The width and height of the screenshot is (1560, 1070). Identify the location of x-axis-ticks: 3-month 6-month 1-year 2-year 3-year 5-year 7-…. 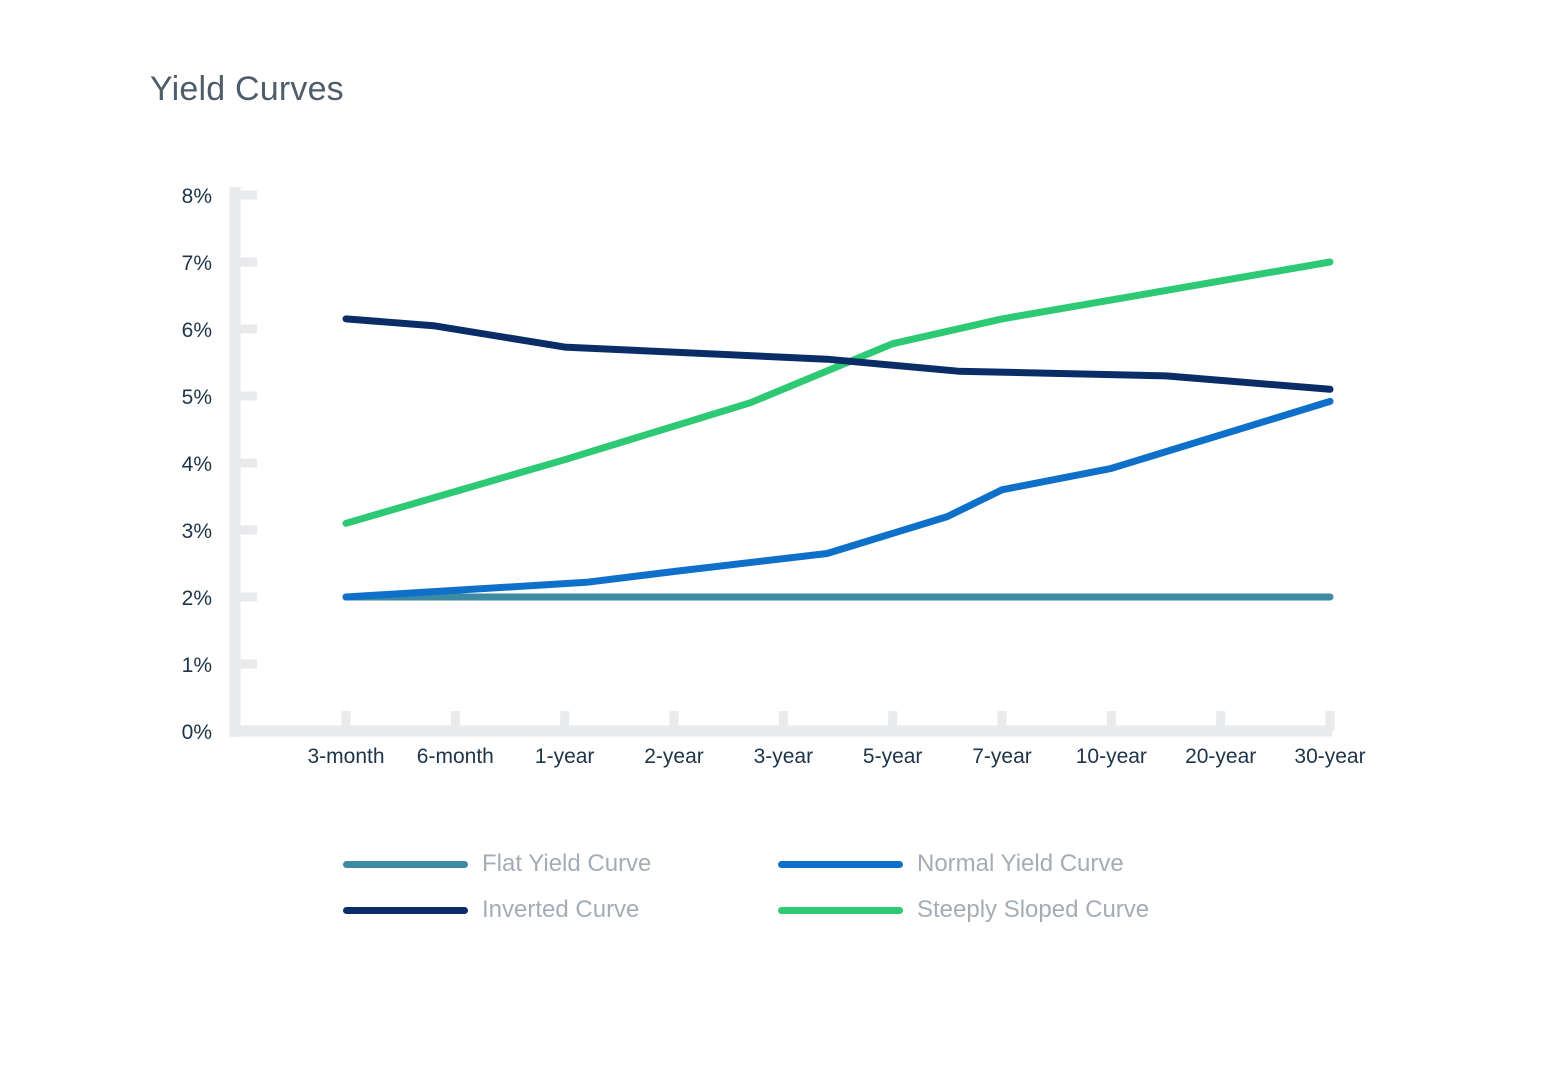
(836, 739).